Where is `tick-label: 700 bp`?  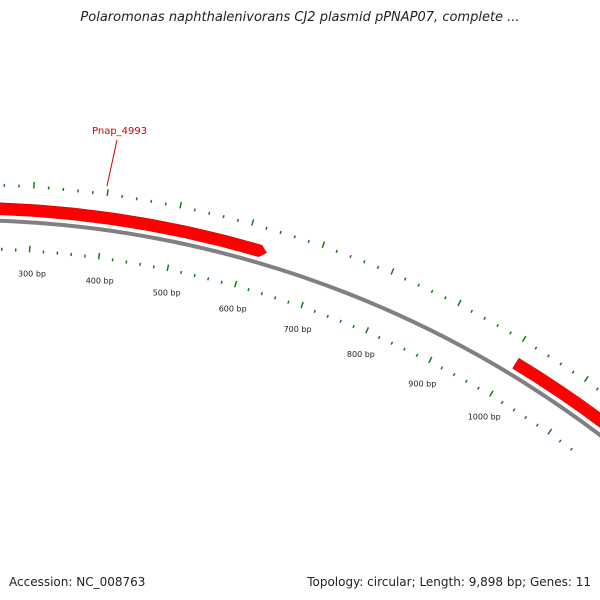 tick-label: 700 bp is located at coordinates (298, 329).